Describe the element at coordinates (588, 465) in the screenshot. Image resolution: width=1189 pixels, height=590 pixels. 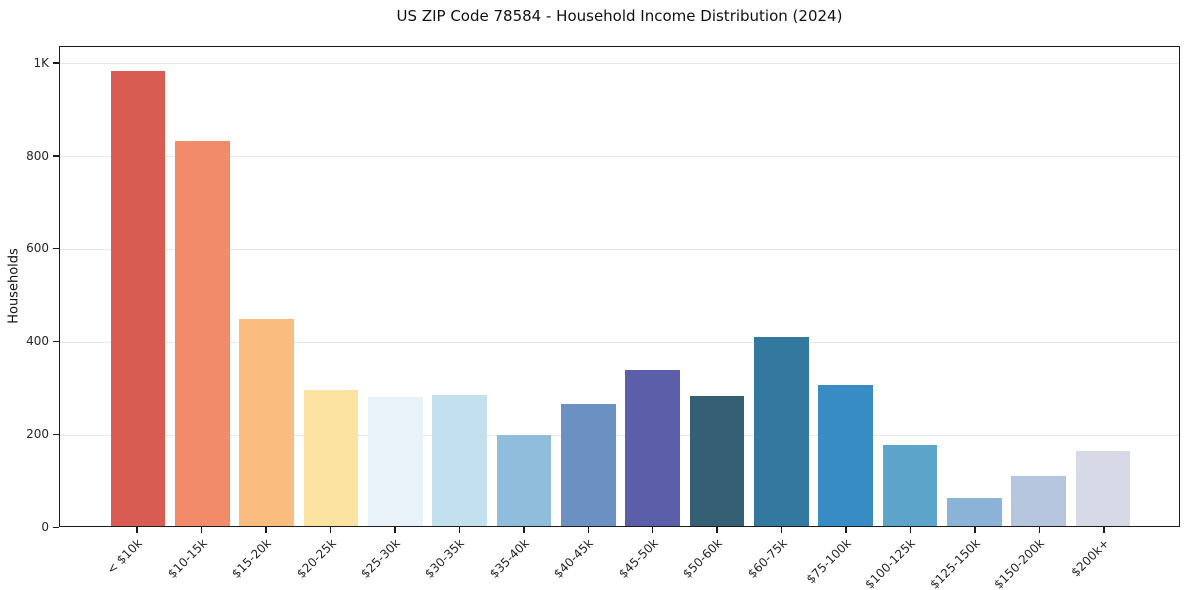
I see `bar-$40-45k` at that location.